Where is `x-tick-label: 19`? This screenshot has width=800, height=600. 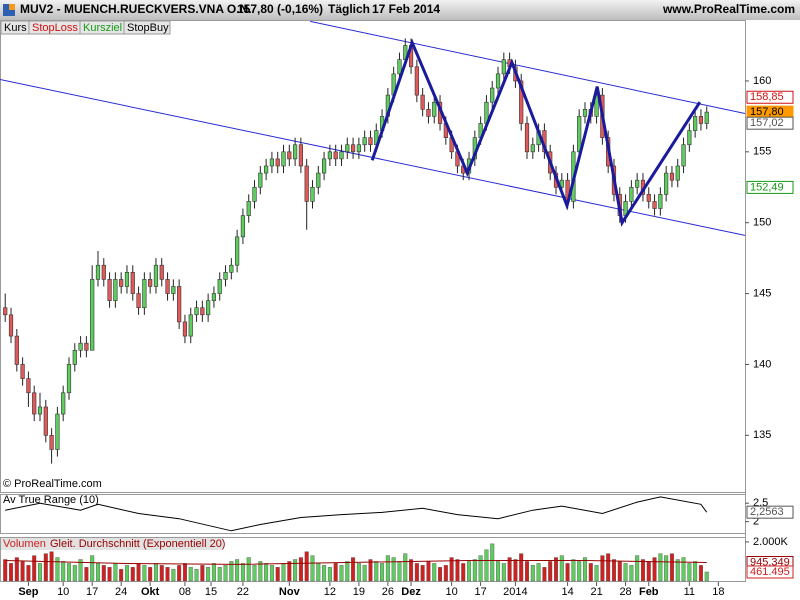
x-tick-label: 19 is located at coordinates (359, 592).